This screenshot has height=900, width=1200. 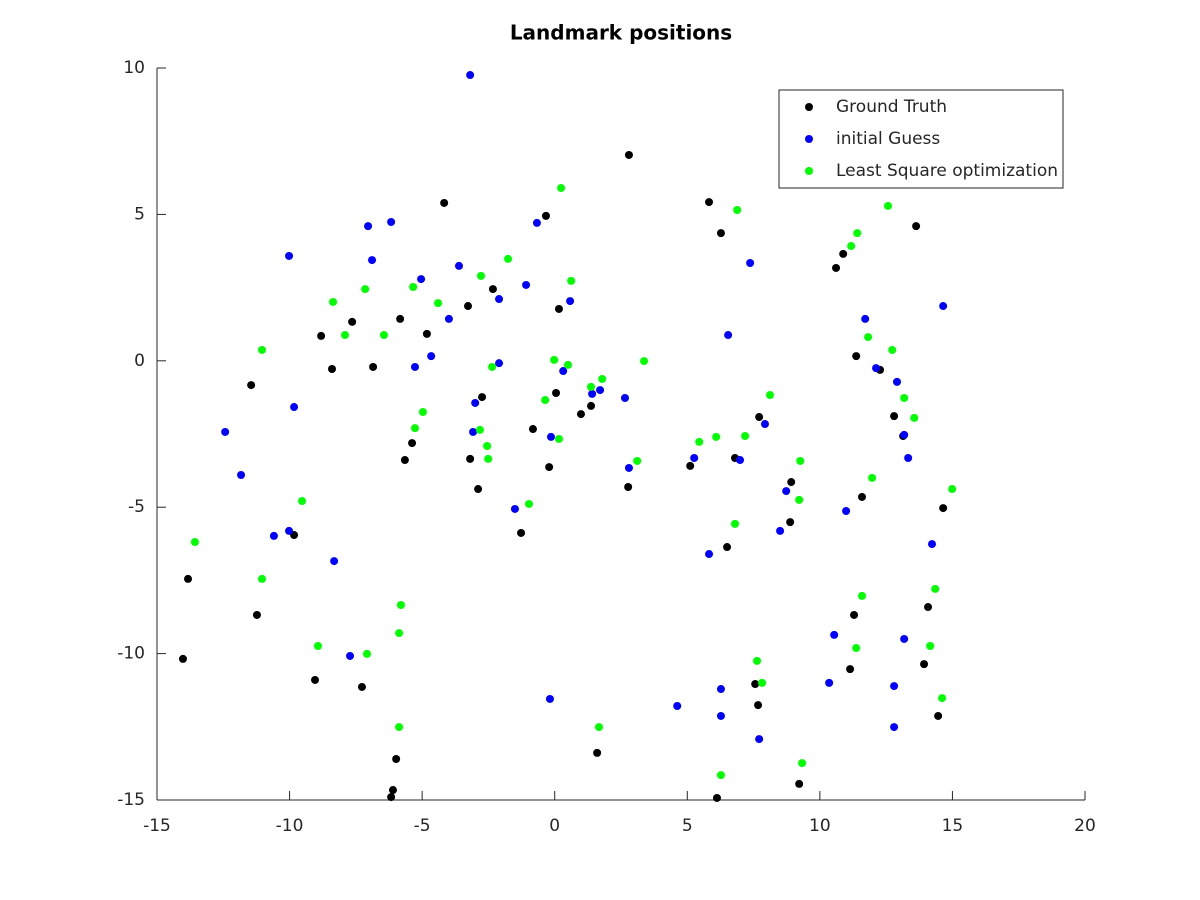 I want to click on x-tick-label: -5, so click(x=422, y=826).